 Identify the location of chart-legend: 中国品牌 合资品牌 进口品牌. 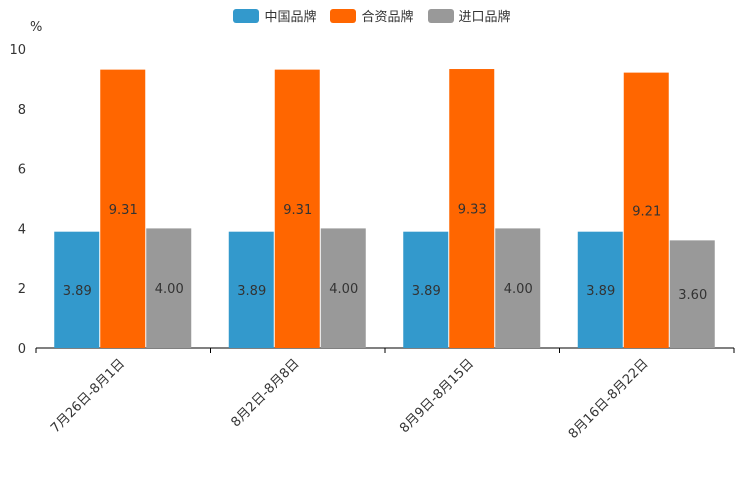
(372, 15).